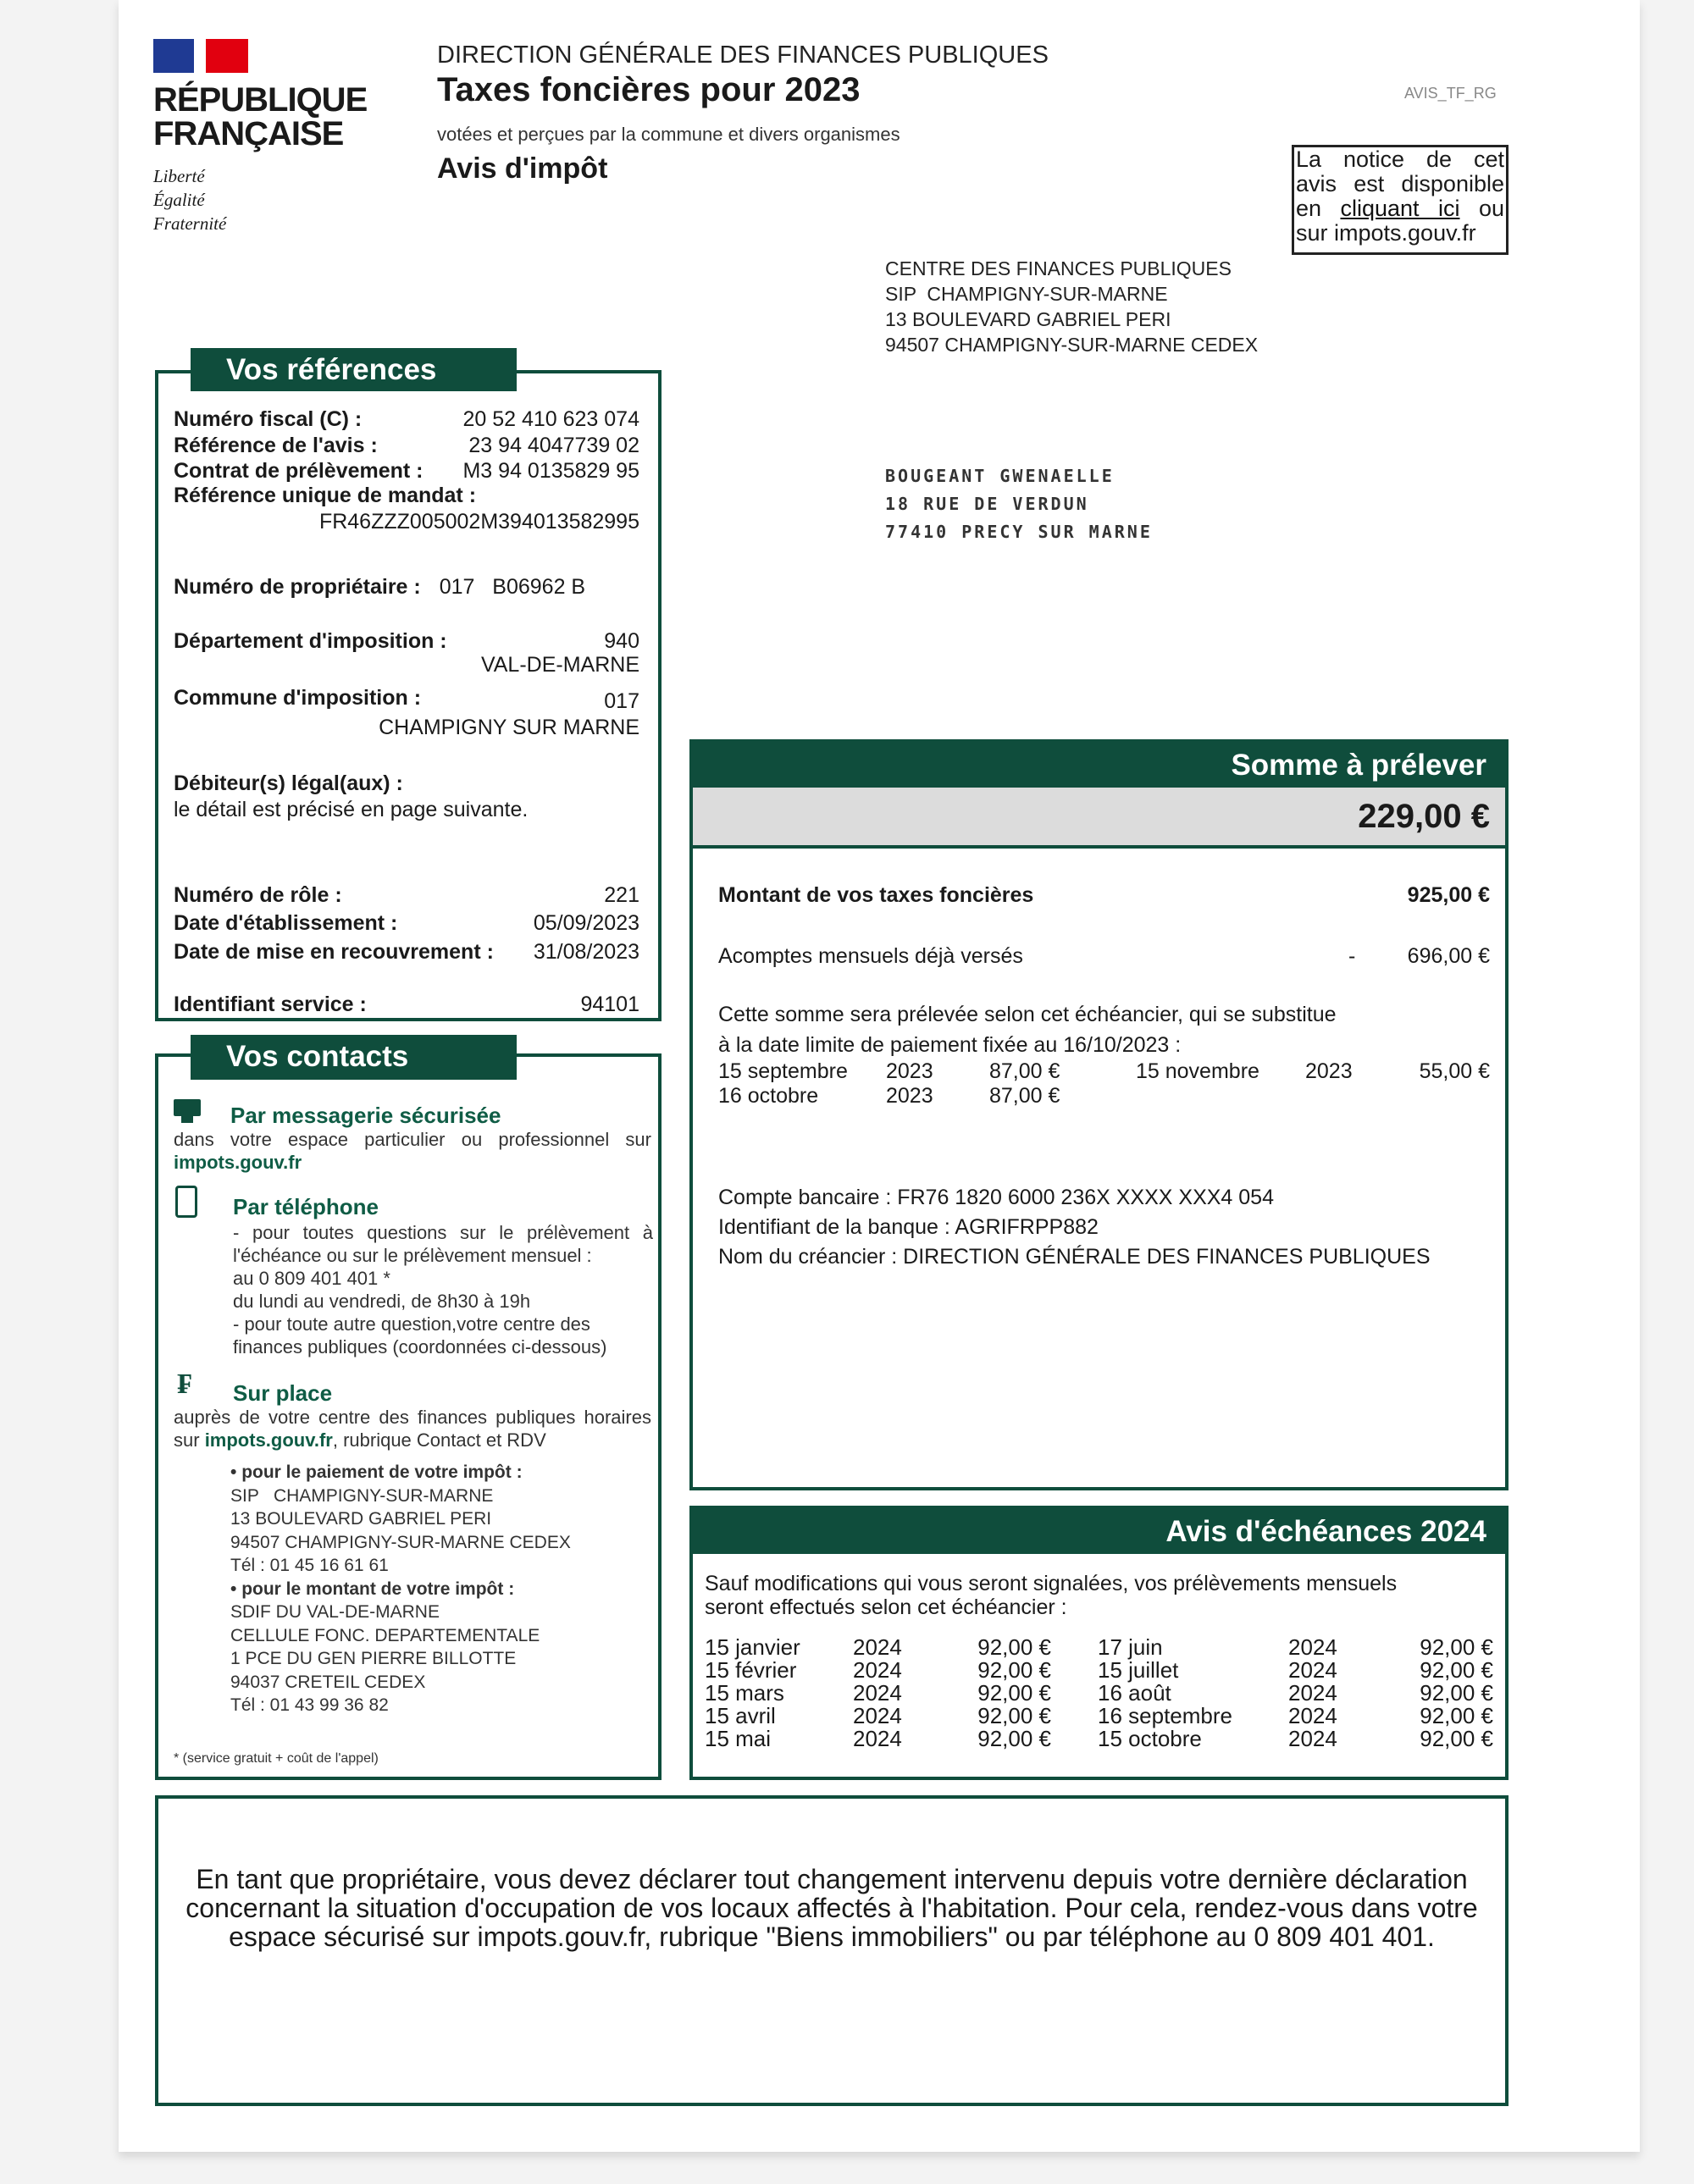 The height and width of the screenshot is (2184, 1694). Describe the element at coordinates (283, 1393) in the screenshot. I see `sur-place-title: Sur place` at that location.